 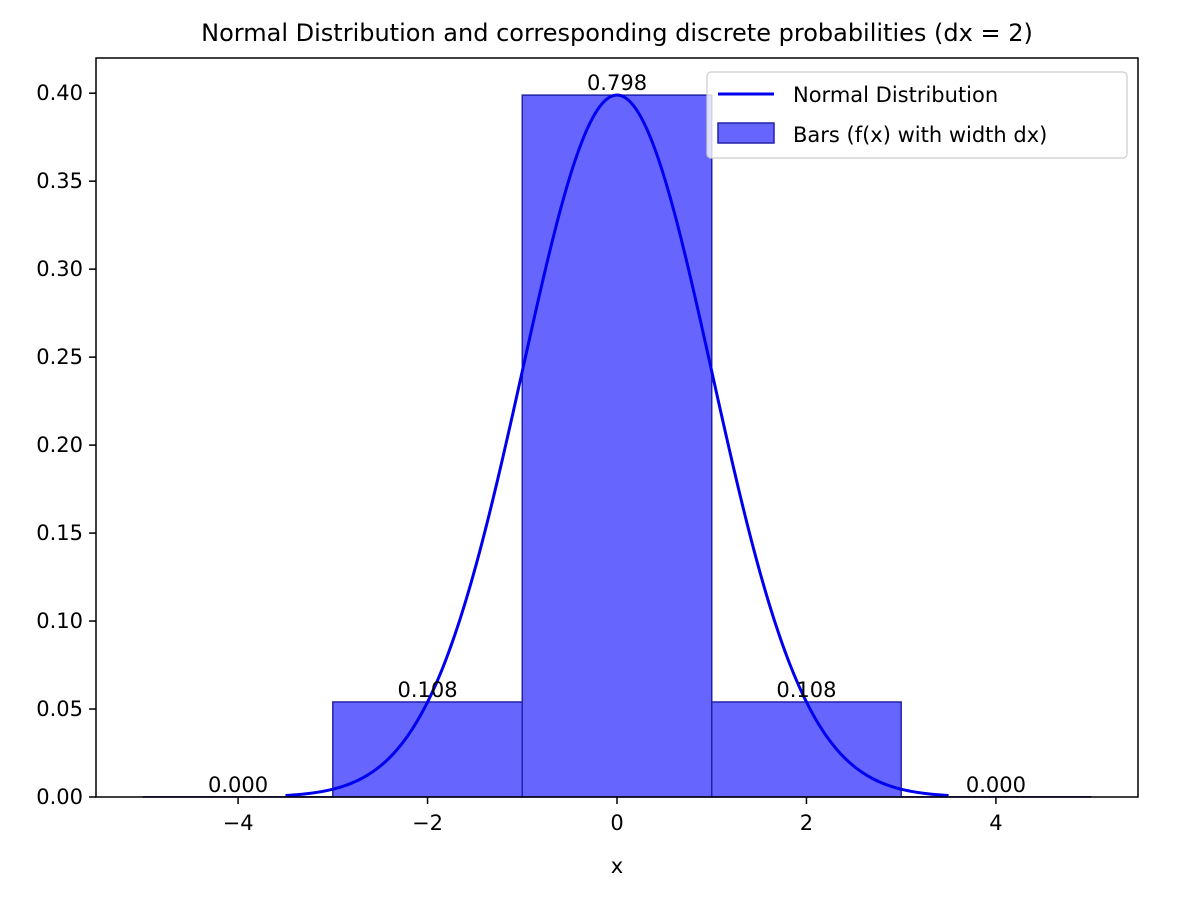 What do you see at coordinates (895, 95) in the screenshot?
I see `legend-label-normal-distribution: Normal Distribution` at bounding box center [895, 95].